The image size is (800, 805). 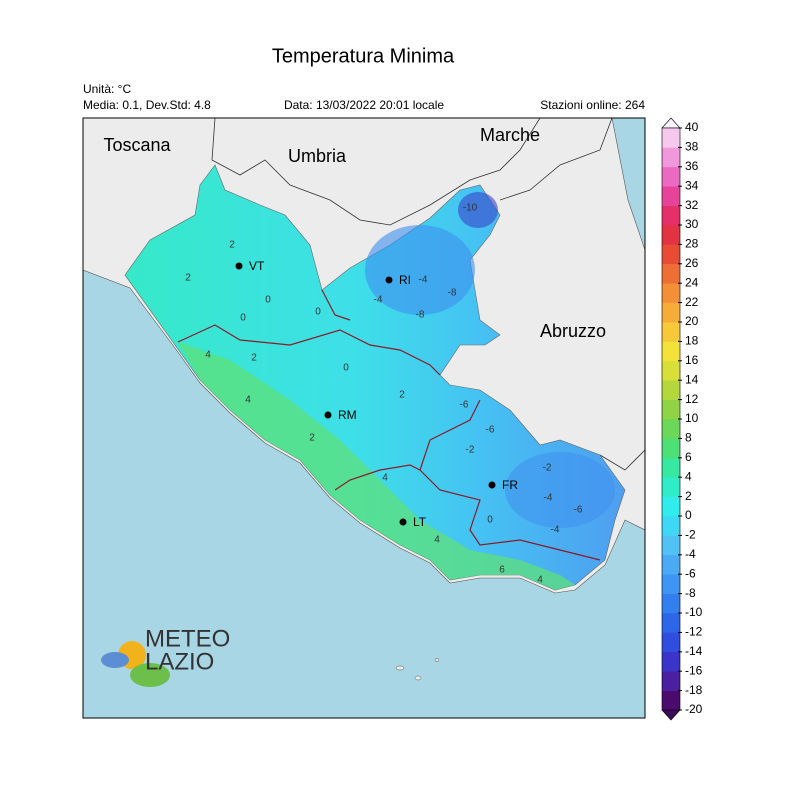 I want to click on colorbar-tick-label: 38, so click(x=692, y=147).